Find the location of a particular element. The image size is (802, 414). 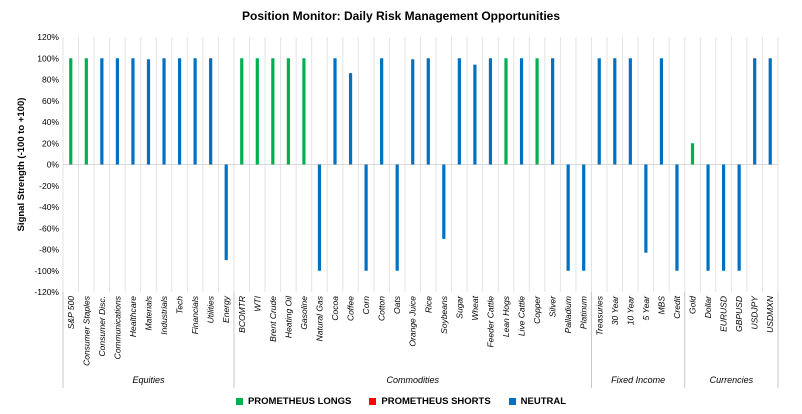

x-category-label: Copper is located at coordinates (537, 309).